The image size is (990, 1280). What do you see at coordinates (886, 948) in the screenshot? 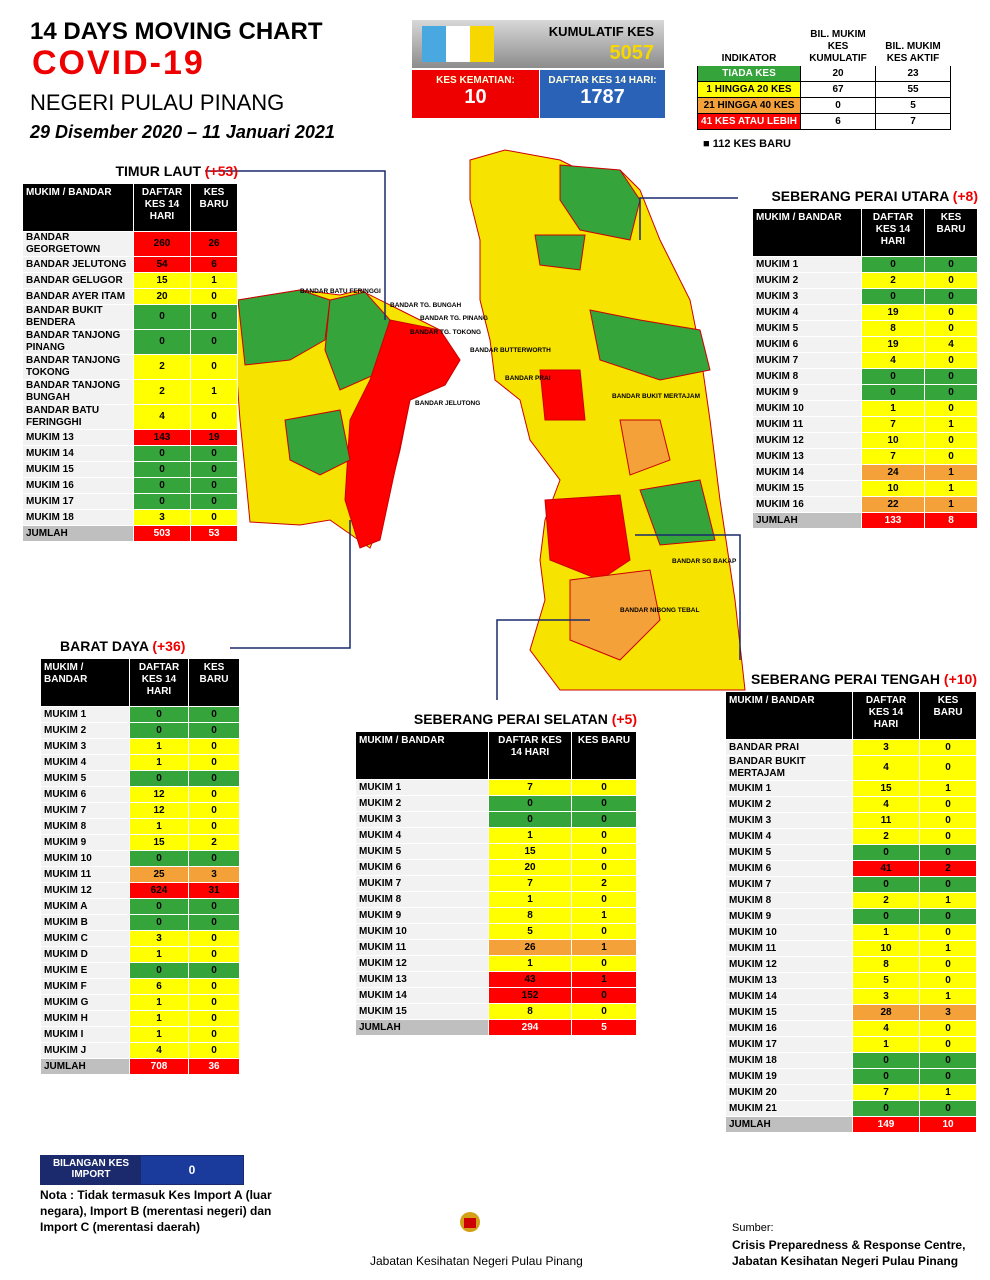
I see `cases-14d: 10` at bounding box center [886, 948].